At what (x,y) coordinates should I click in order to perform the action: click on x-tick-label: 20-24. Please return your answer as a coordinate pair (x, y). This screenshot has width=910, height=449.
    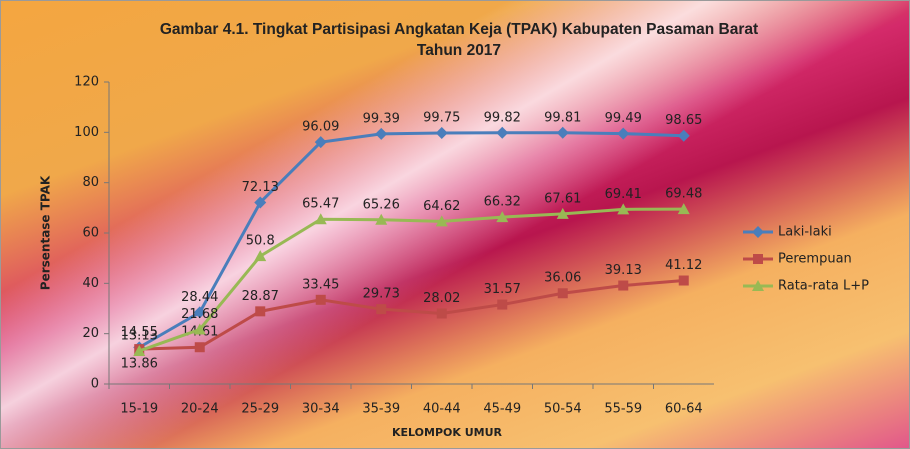
    Looking at the image, I should click on (200, 409).